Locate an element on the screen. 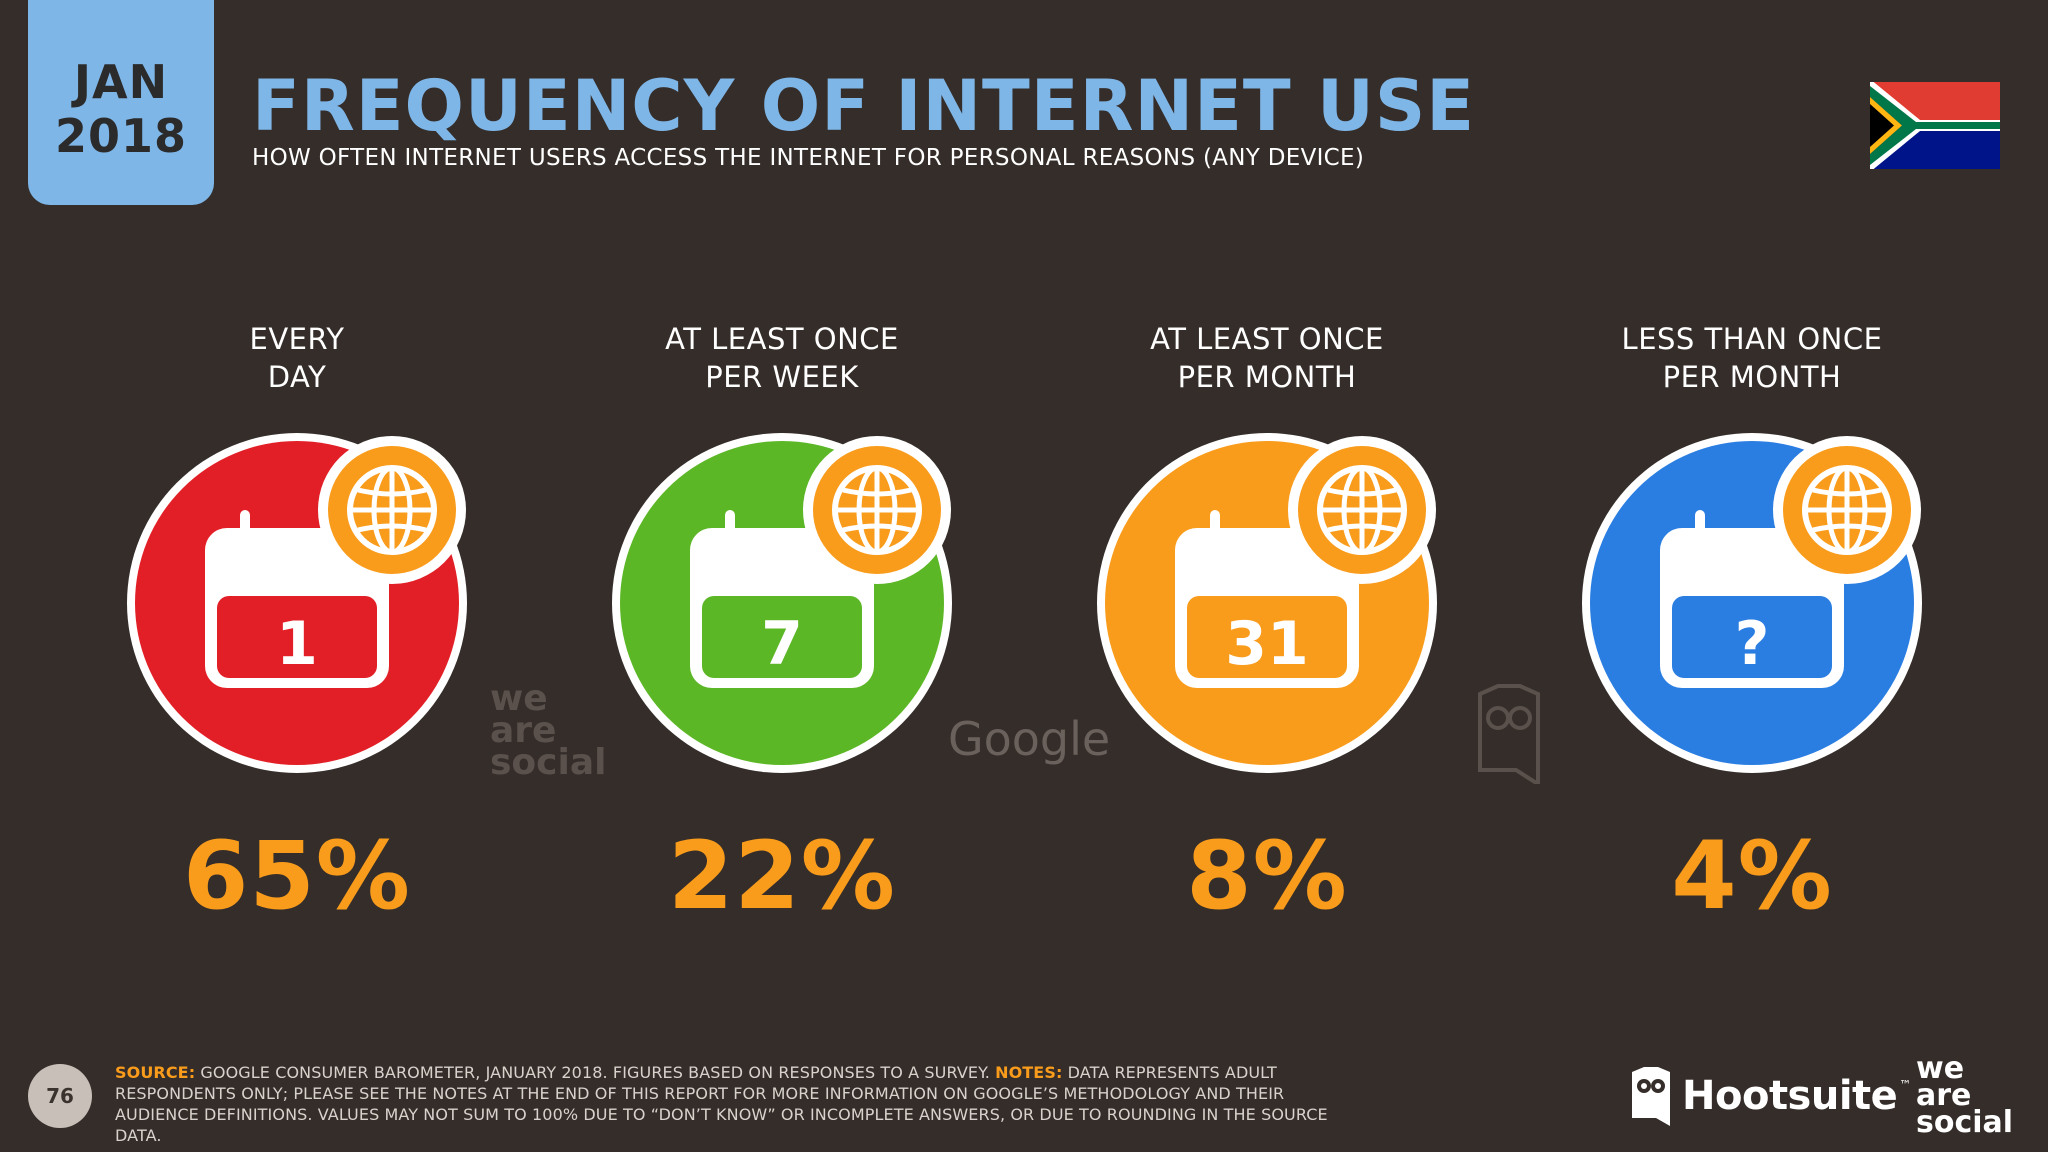 This screenshot has width=2048, height=1152. page-title: FREQUENCY OF INTERNET USE is located at coordinates (864, 106).